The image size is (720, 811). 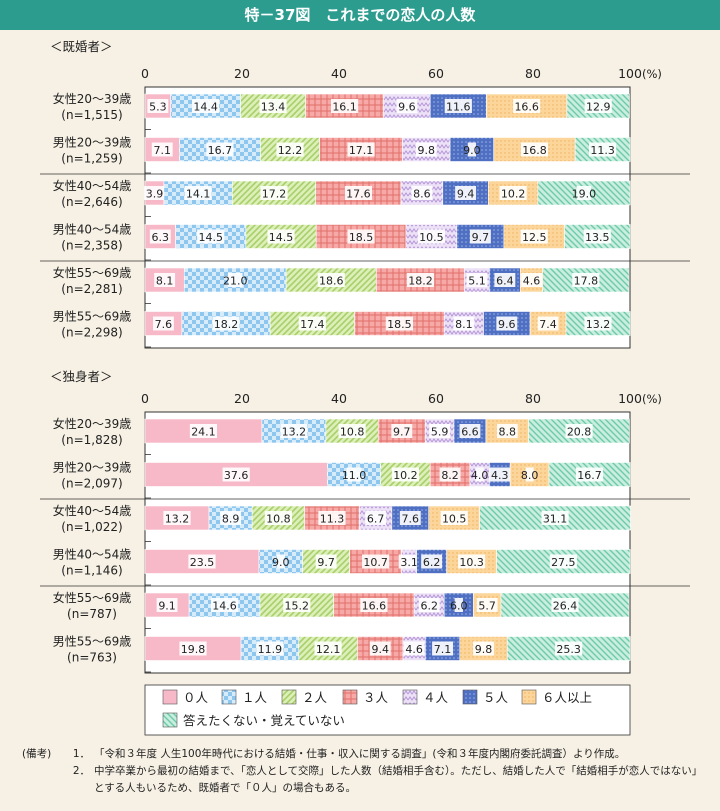 I want to click on category-label: 女性20～39歳, so click(x=92, y=98).